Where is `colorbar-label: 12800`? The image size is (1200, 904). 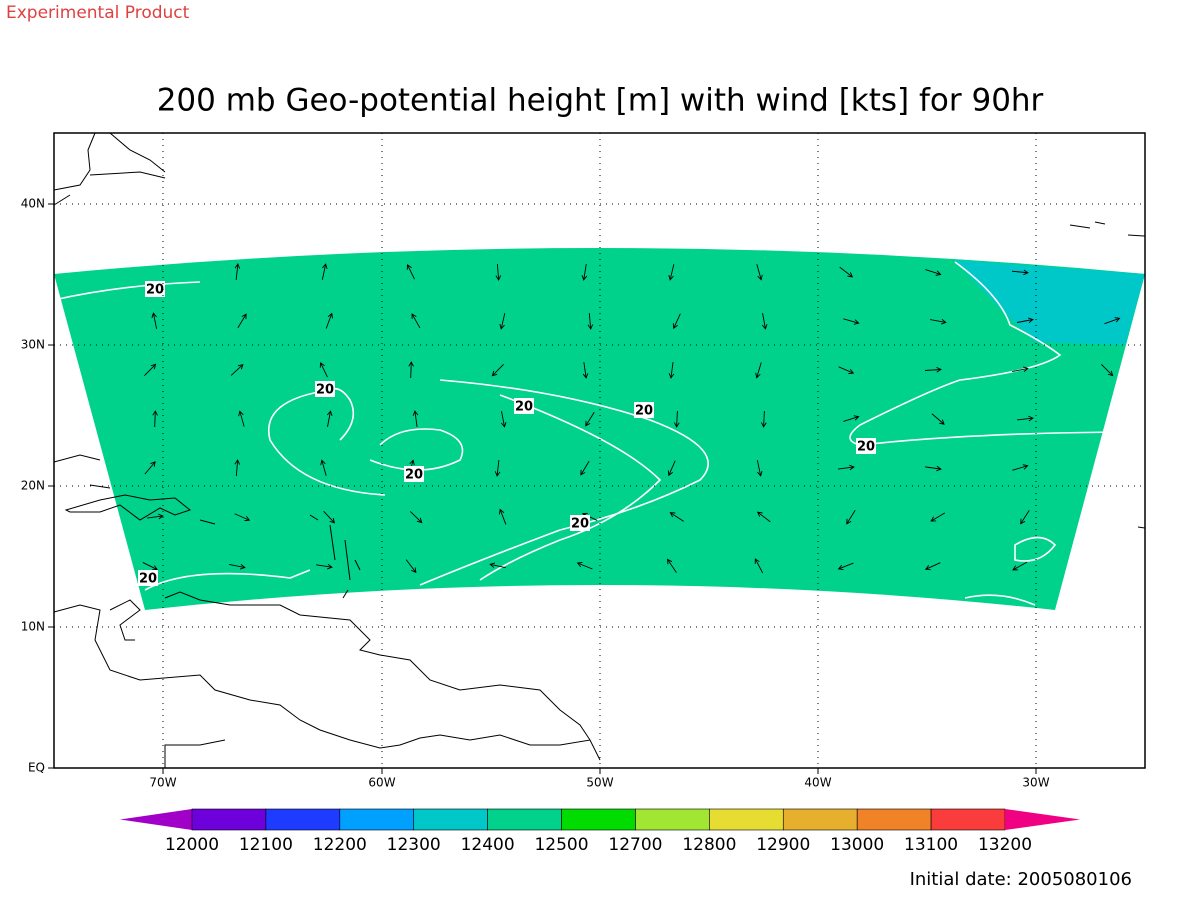
colorbar-label: 12800 is located at coordinates (709, 845).